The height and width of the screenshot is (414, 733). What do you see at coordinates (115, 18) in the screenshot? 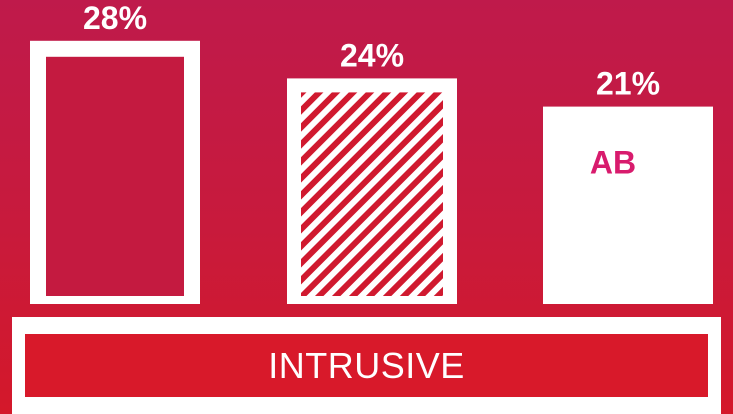
I see `bar-1-value-label: 28%` at bounding box center [115, 18].